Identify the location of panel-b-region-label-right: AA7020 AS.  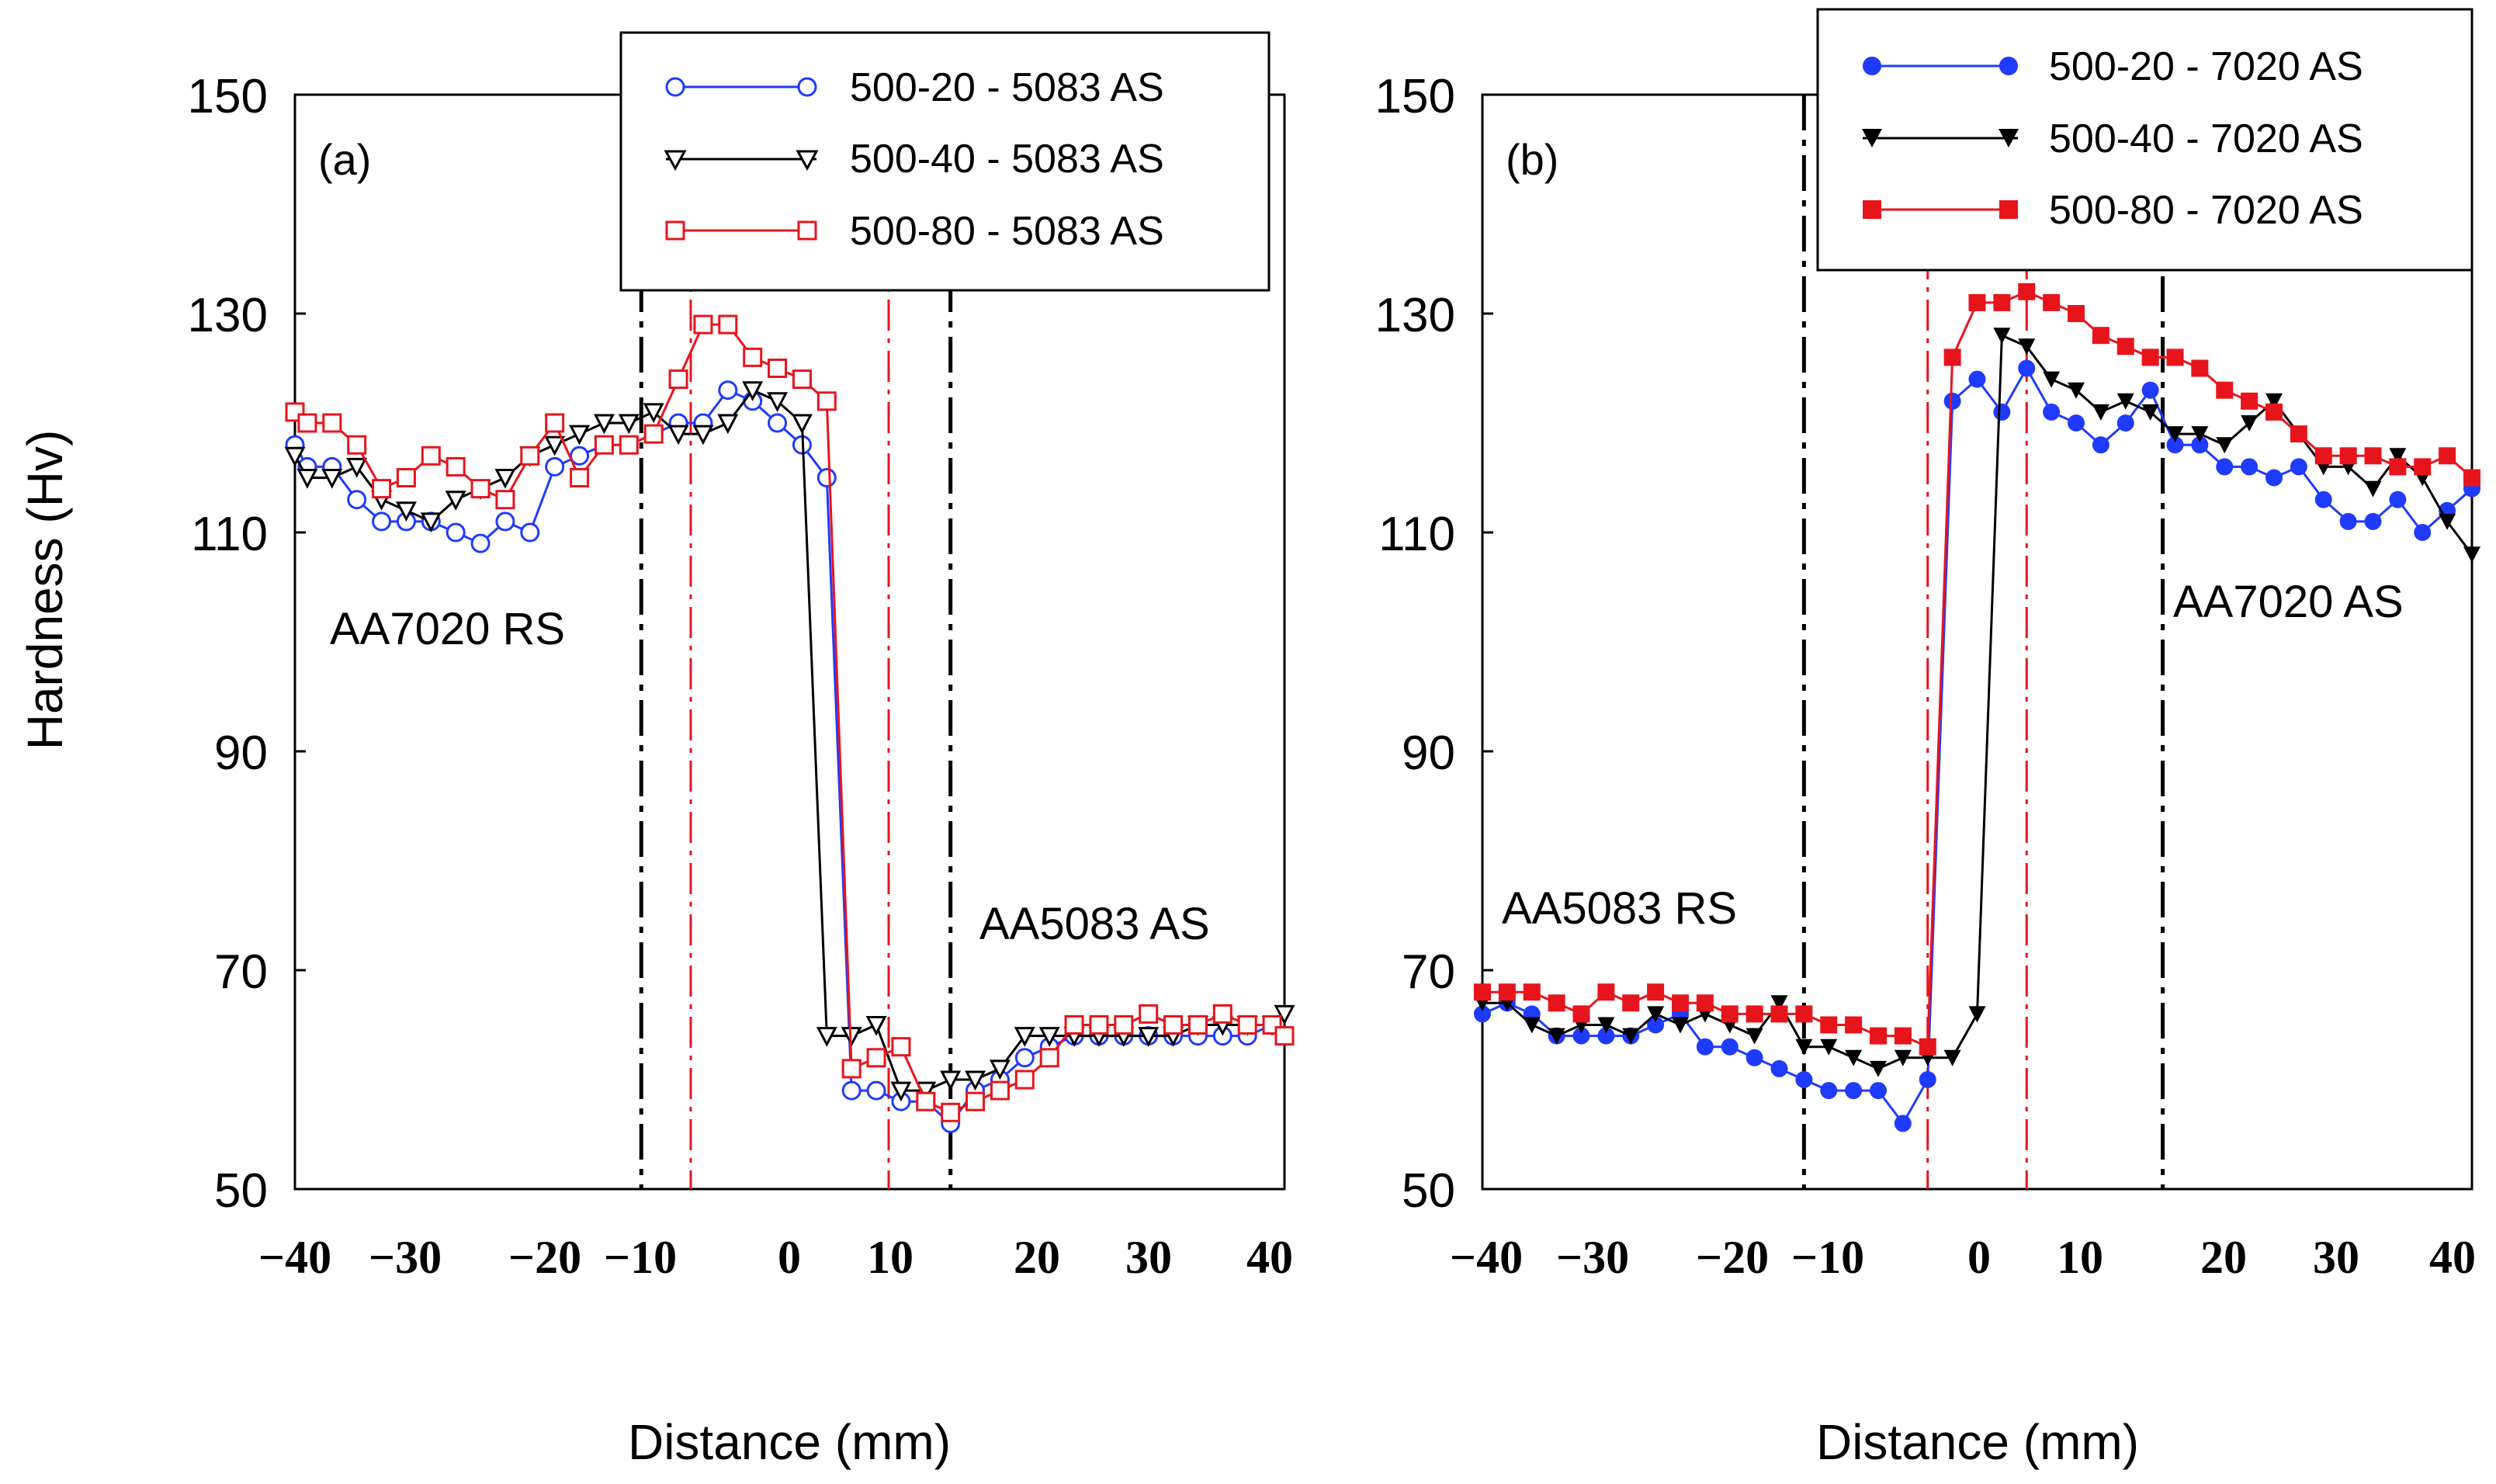
(2288, 602).